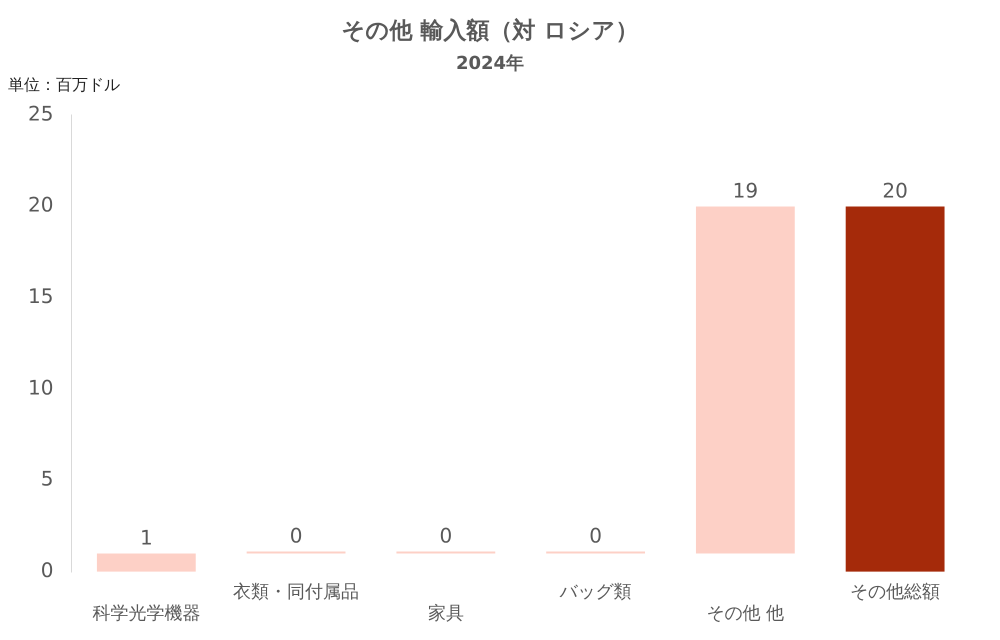 Image resolution: width=1000 pixels, height=640 pixels. Describe the element at coordinates (895, 190) in the screenshot. I see `data-label: 20` at that location.